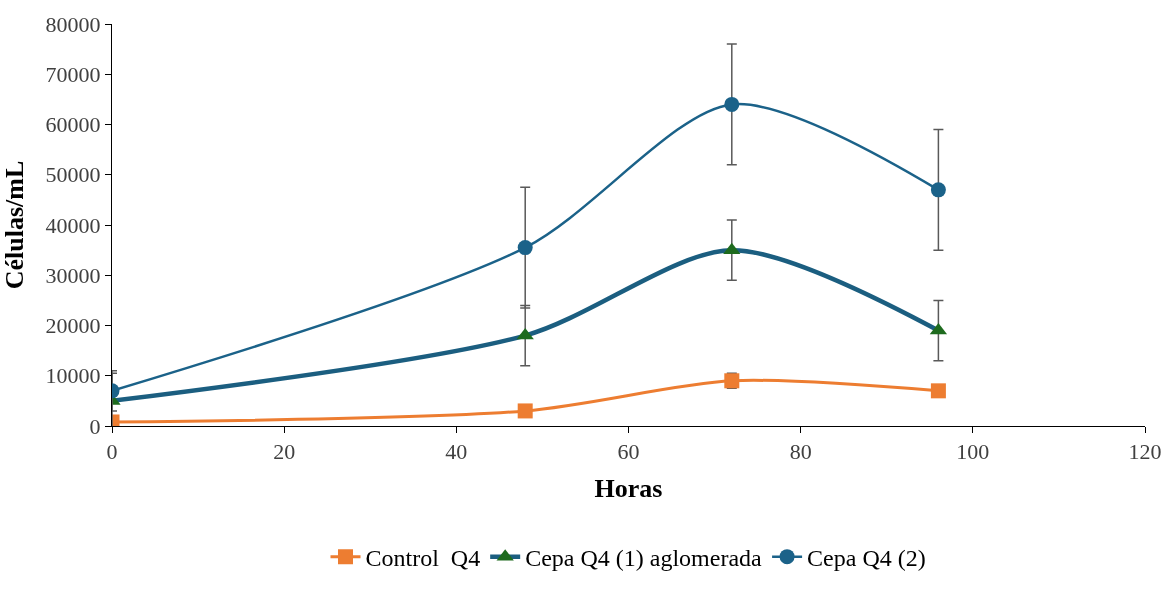 The height and width of the screenshot is (592, 1175). What do you see at coordinates (628, 452) in the screenshot?
I see `x-tick-label: 60` at bounding box center [628, 452].